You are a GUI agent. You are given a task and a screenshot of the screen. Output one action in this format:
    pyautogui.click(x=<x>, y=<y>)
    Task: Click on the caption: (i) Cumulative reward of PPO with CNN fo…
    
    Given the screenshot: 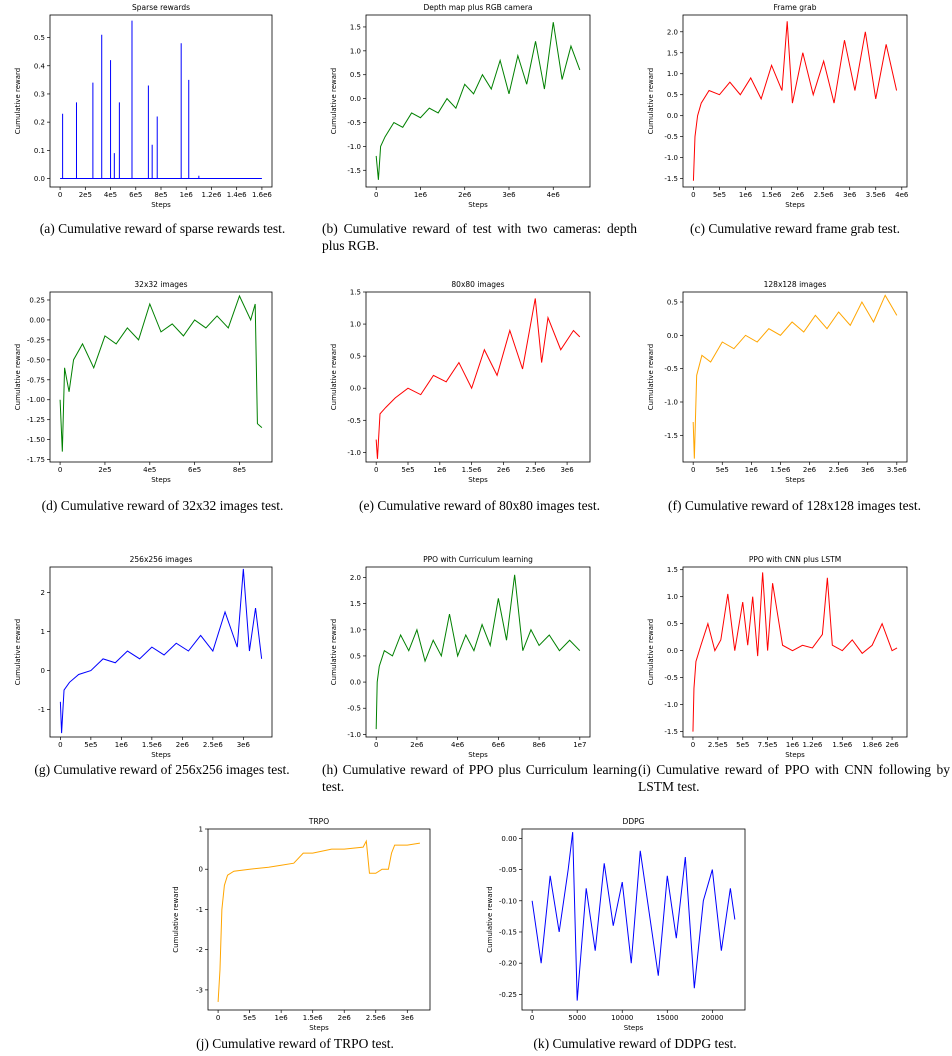 What is the action you would take?
    pyautogui.click(x=794, y=778)
    